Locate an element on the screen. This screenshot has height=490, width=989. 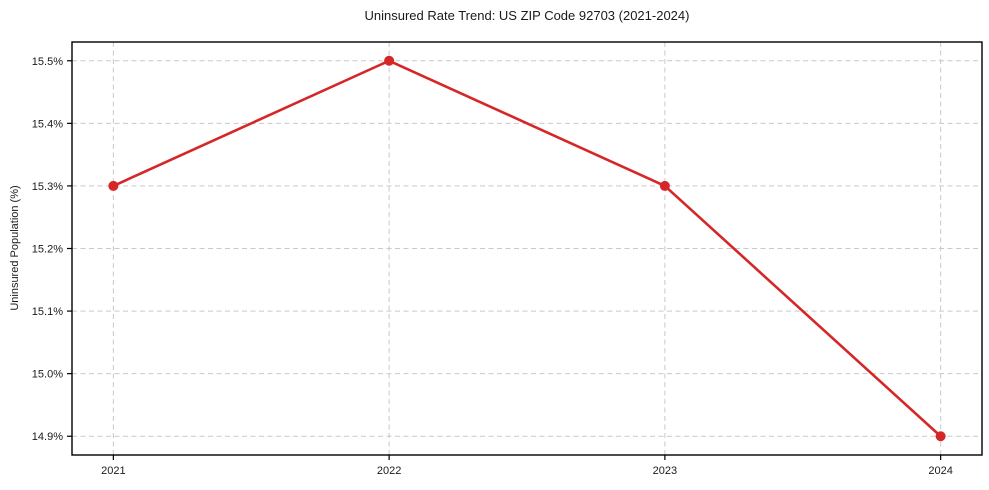
data-point-2021 is located at coordinates (113, 185).